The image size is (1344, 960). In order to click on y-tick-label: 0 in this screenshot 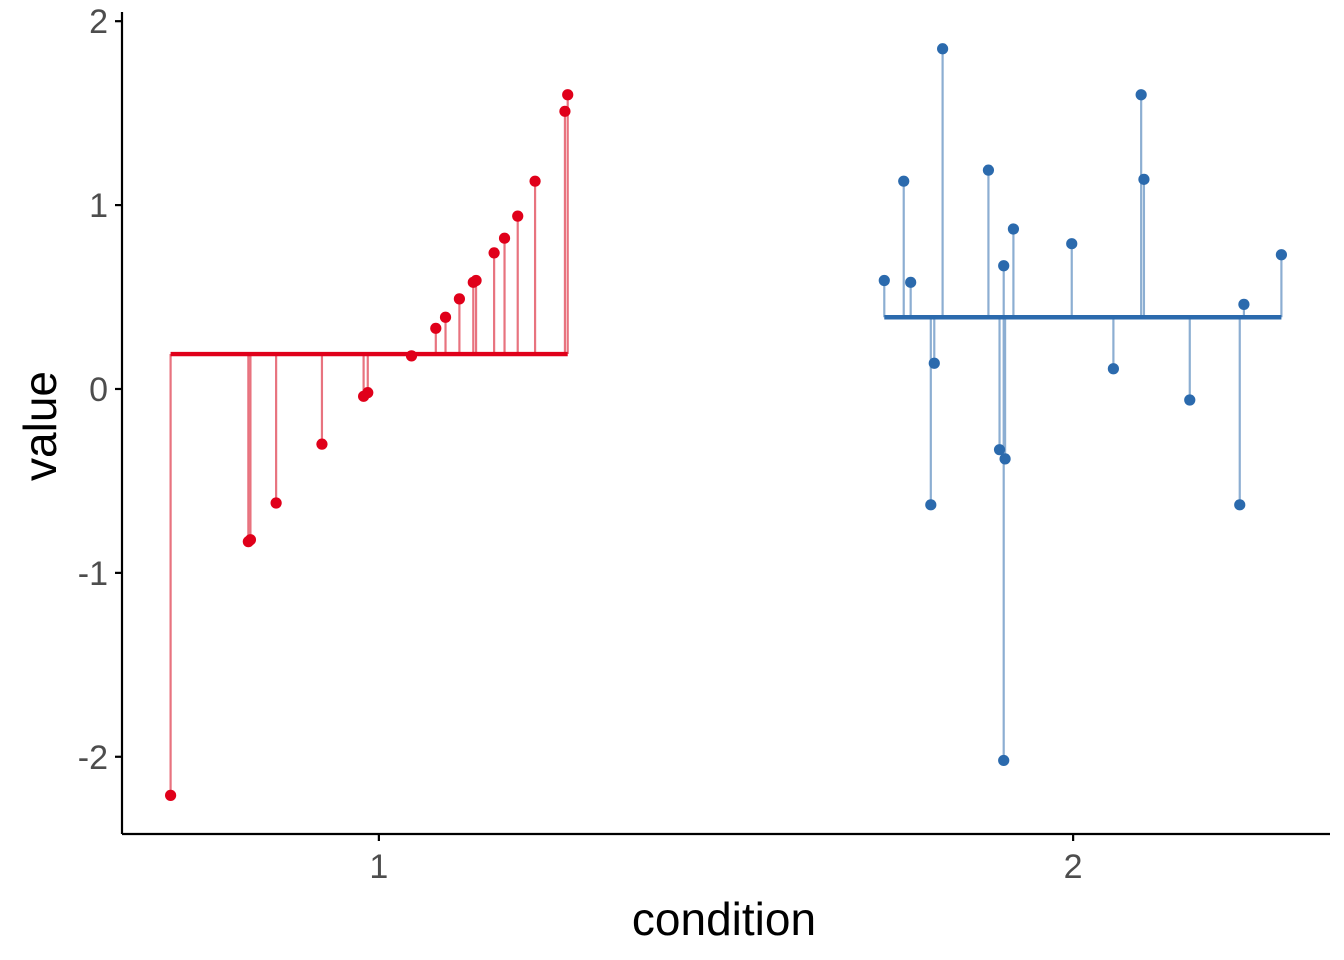, I will do `click(98, 390)`.